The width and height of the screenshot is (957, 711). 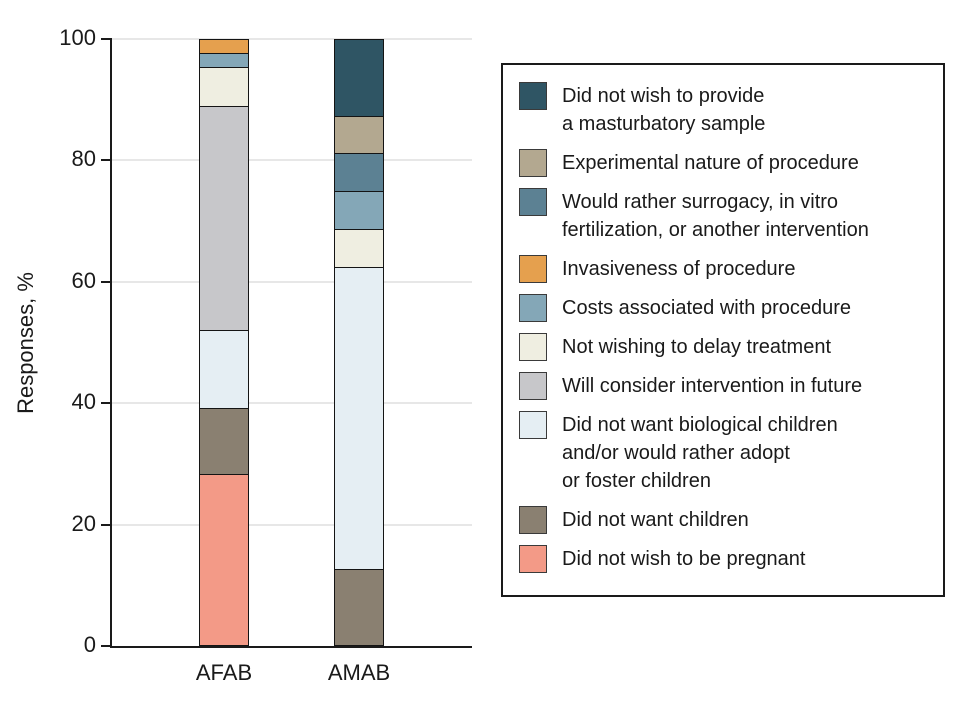 I want to click on legend-label-line: Did not want biological children, so click(x=700, y=425).